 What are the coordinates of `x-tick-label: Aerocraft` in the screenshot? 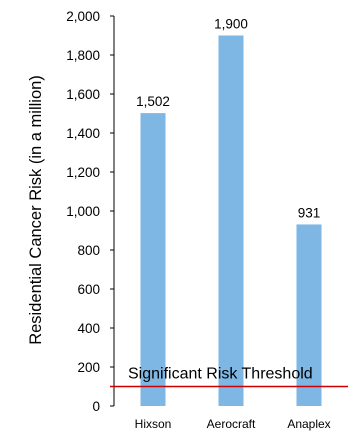 It's located at (231, 424).